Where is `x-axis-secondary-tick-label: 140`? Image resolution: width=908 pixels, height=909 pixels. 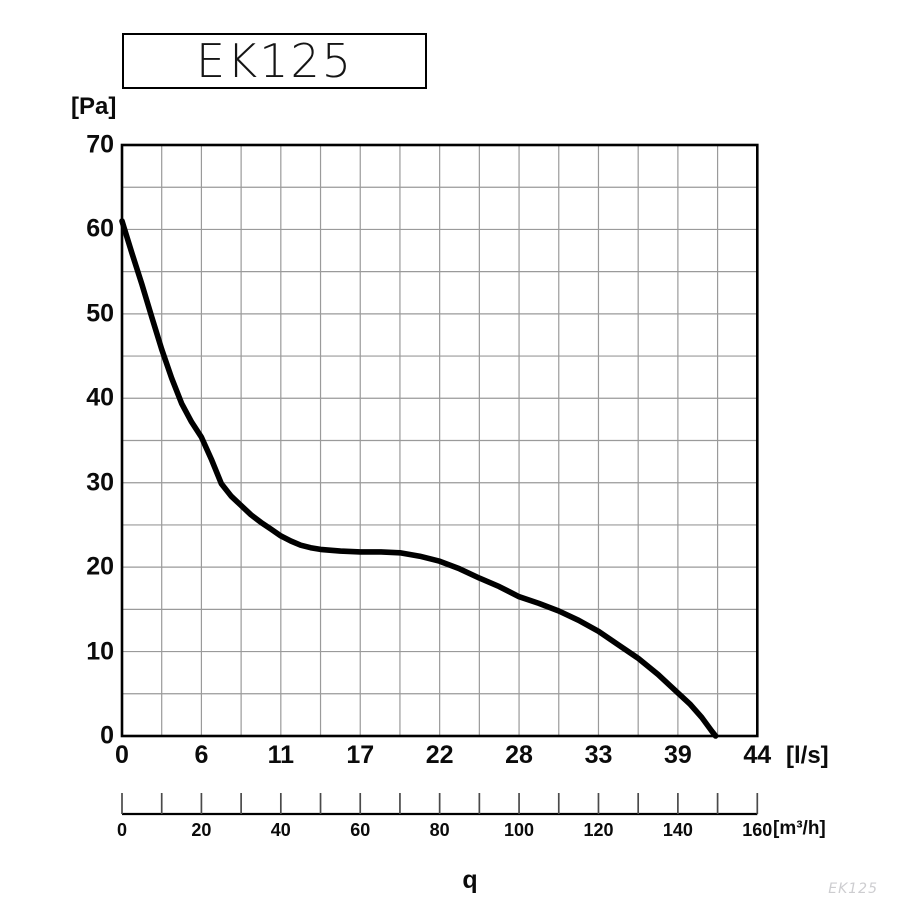 x-axis-secondary-tick-label: 140 is located at coordinates (677, 830).